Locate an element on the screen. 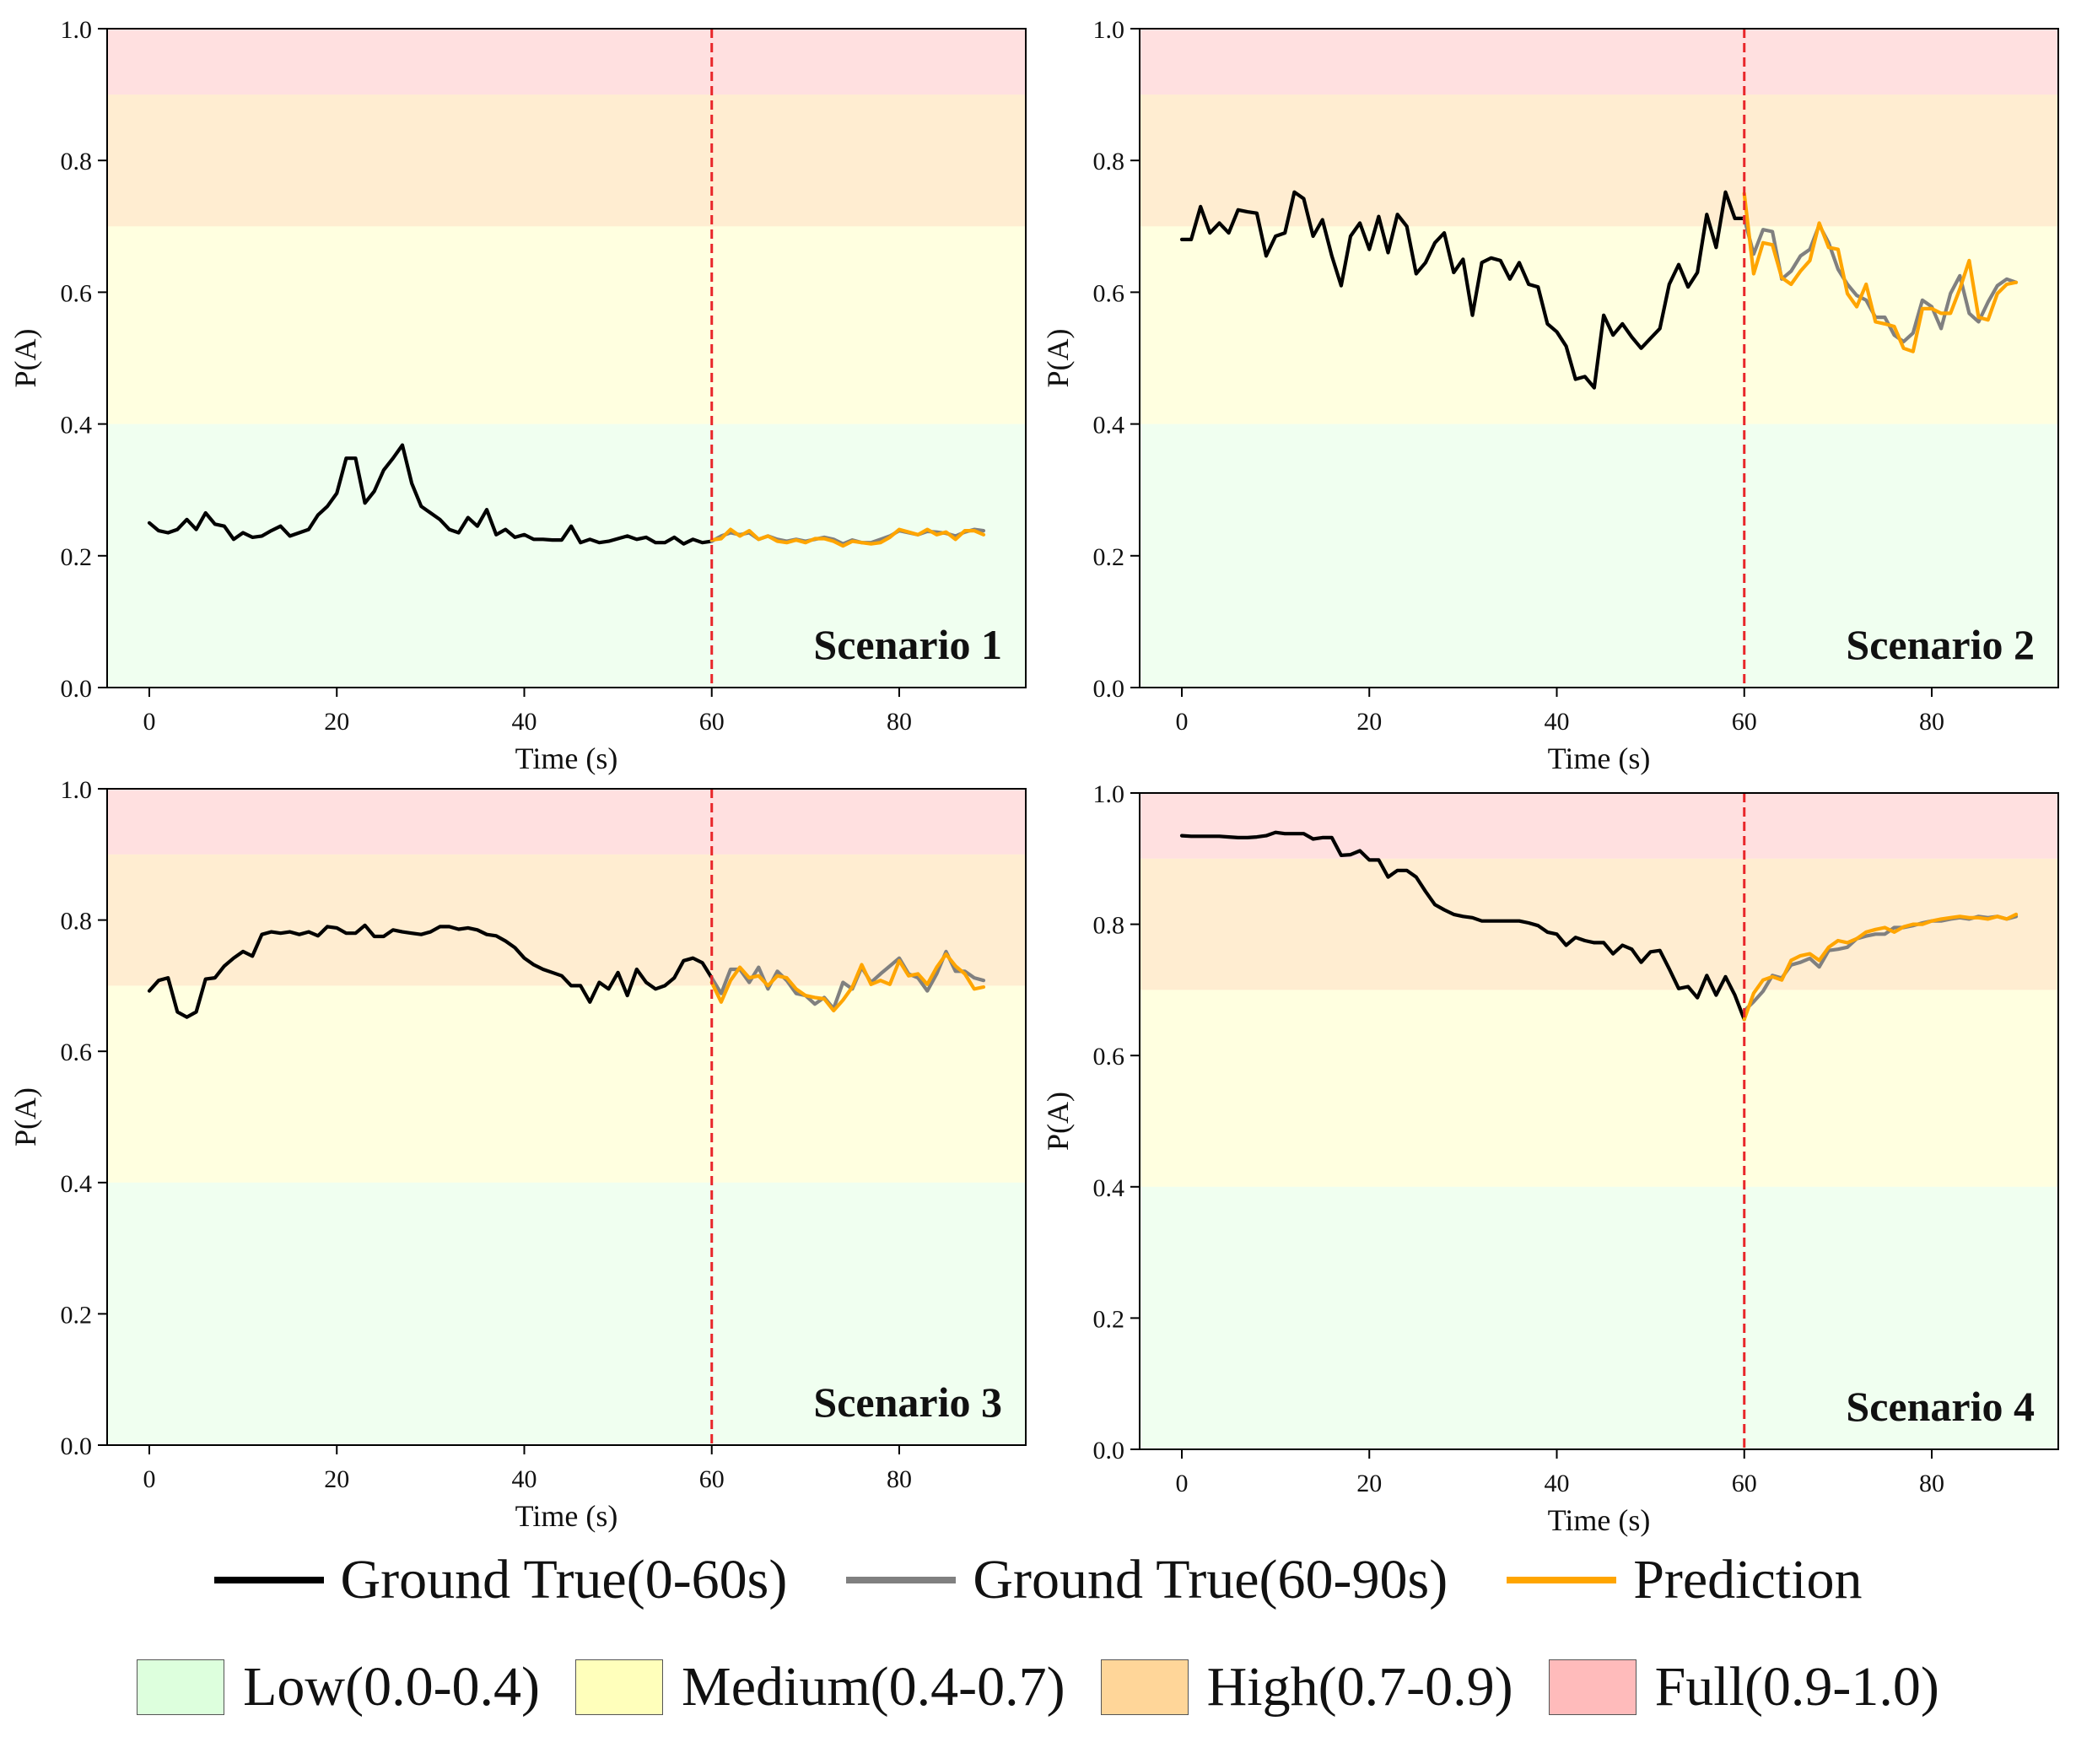 Image resolution: width=2076 pixels, height=1764 pixels. legend-label: Low(0.0-0.4) is located at coordinates (392, 1687).